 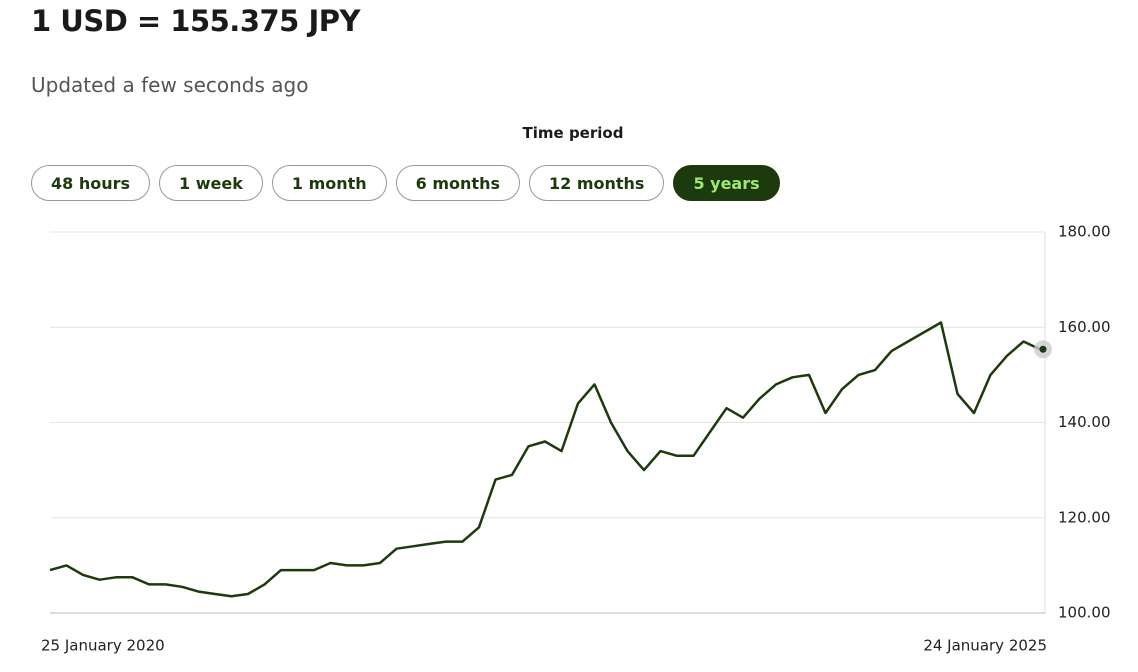 What do you see at coordinates (91, 183) in the screenshot?
I see `period-button: 48 hours` at bounding box center [91, 183].